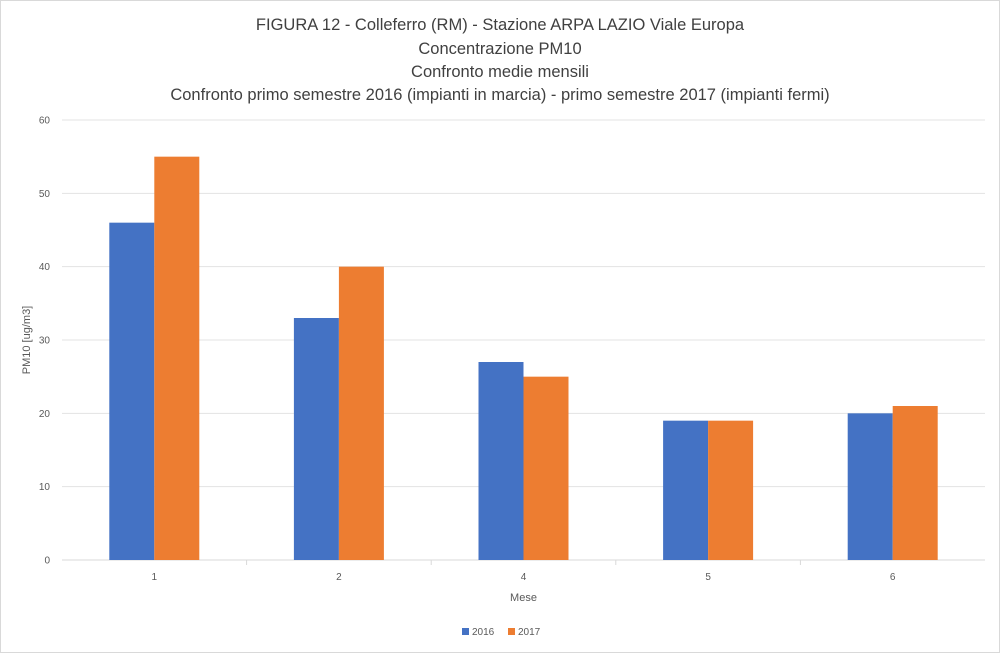 The image size is (1000, 653). Describe the element at coordinates (27, 340) in the screenshot. I see `y-axis-label: PM10 [ug/m3]` at that location.